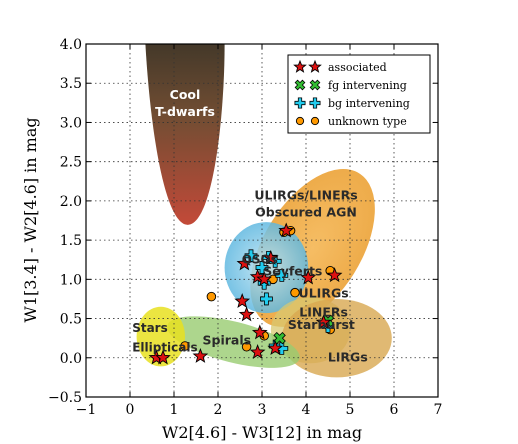  What do you see at coordinates (71, 123) in the screenshot?
I see `y-tick-label: 3.0` at bounding box center [71, 123].